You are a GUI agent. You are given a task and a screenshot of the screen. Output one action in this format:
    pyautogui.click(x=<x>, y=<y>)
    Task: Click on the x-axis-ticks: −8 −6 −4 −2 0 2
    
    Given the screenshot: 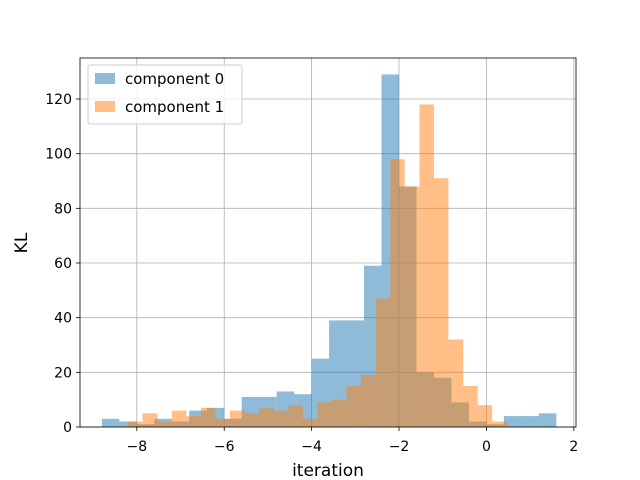 What is the action you would take?
    pyautogui.click(x=352, y=441)
    